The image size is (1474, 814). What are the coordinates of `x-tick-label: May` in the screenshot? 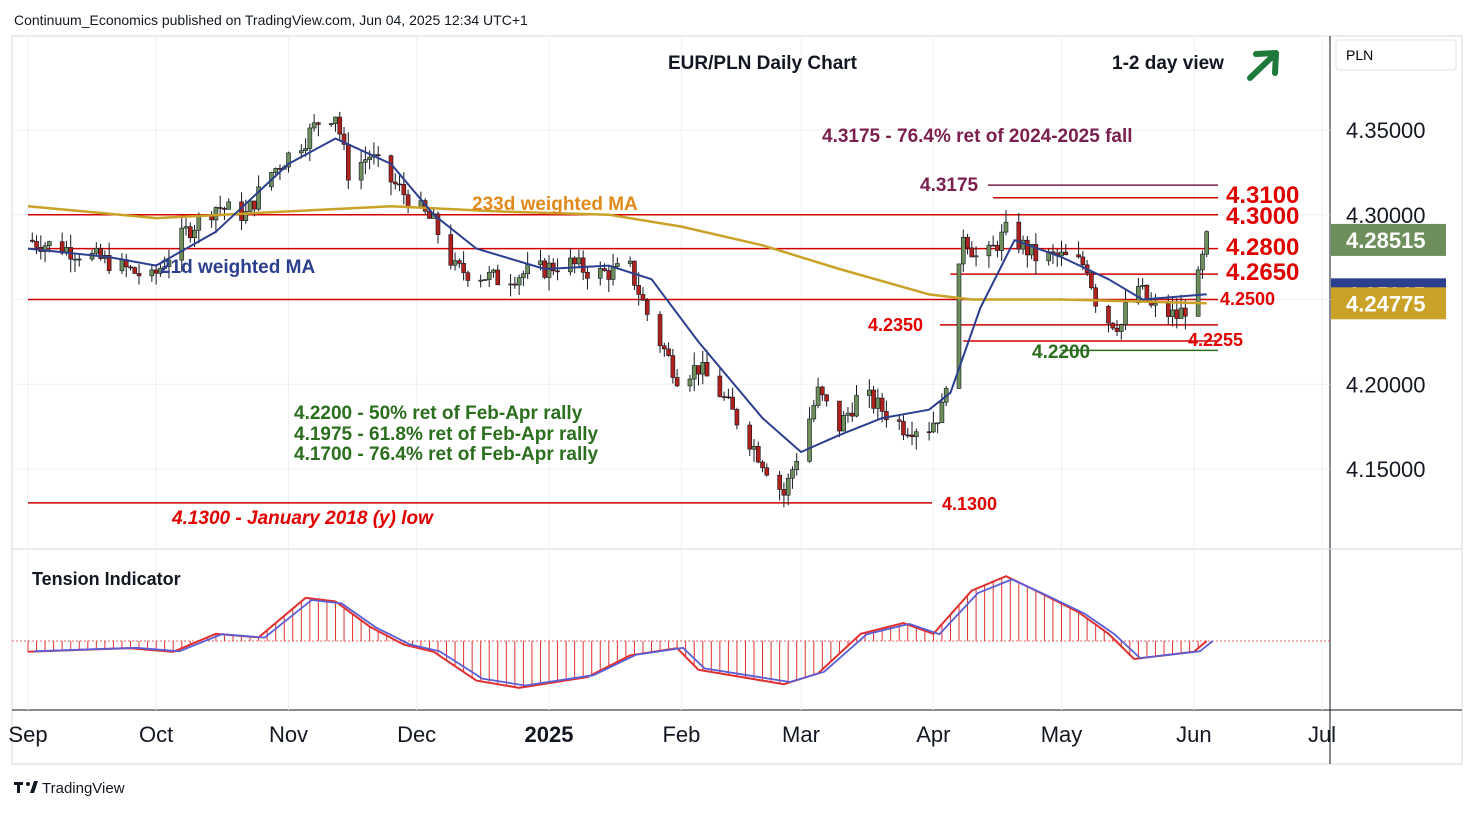 It's located at (1062, 734).